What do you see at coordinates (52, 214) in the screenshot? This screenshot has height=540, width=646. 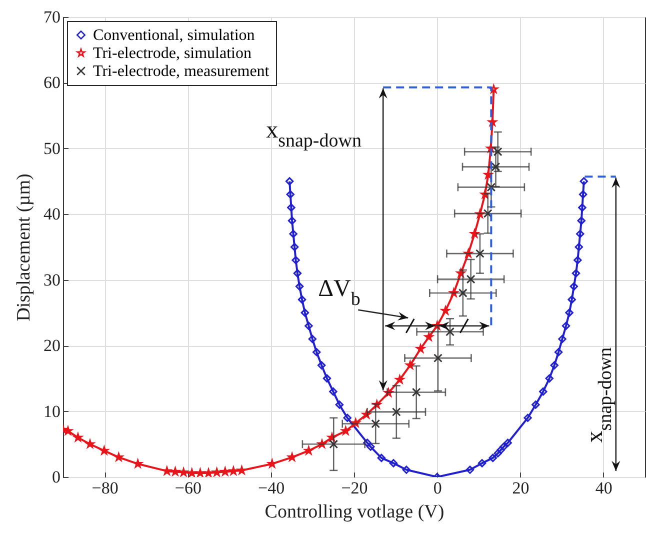 I see `y-tick-label: 40` at bounding box center [52, 214].